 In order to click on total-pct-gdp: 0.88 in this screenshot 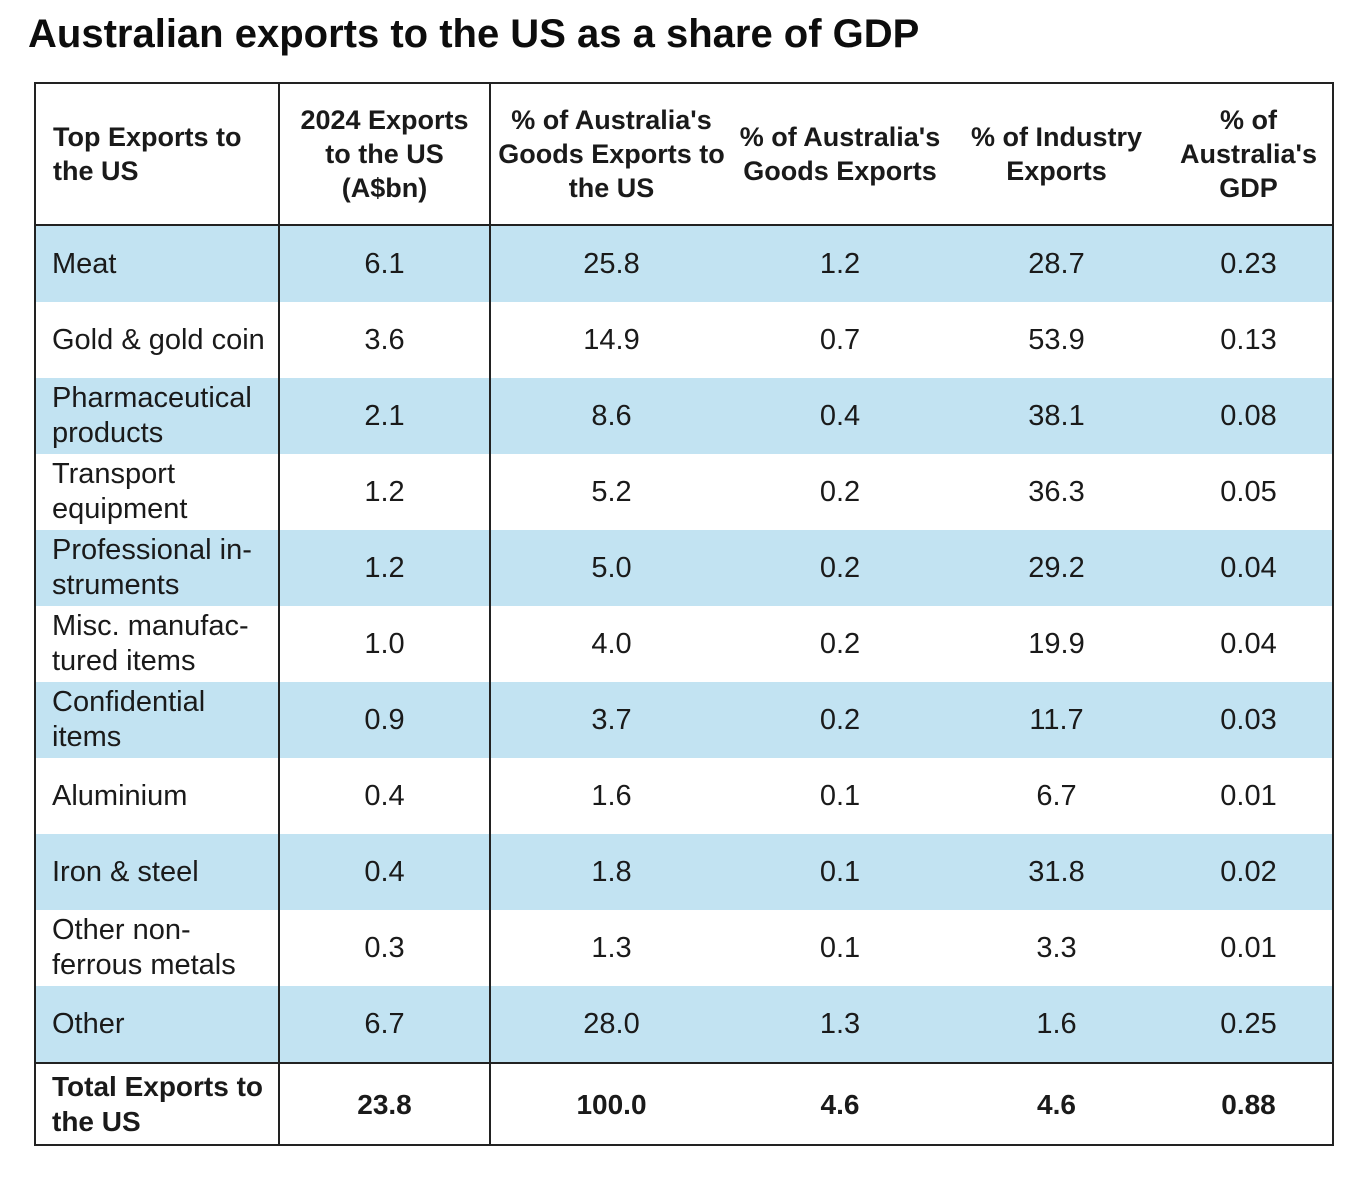, I will do `click(1249, 1103)`.